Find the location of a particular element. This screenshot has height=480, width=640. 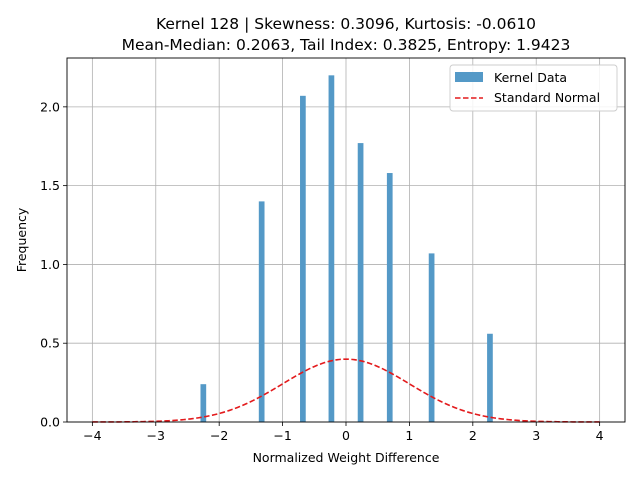

y-tick-label: 1.5 is located at coordinates (50, 185).